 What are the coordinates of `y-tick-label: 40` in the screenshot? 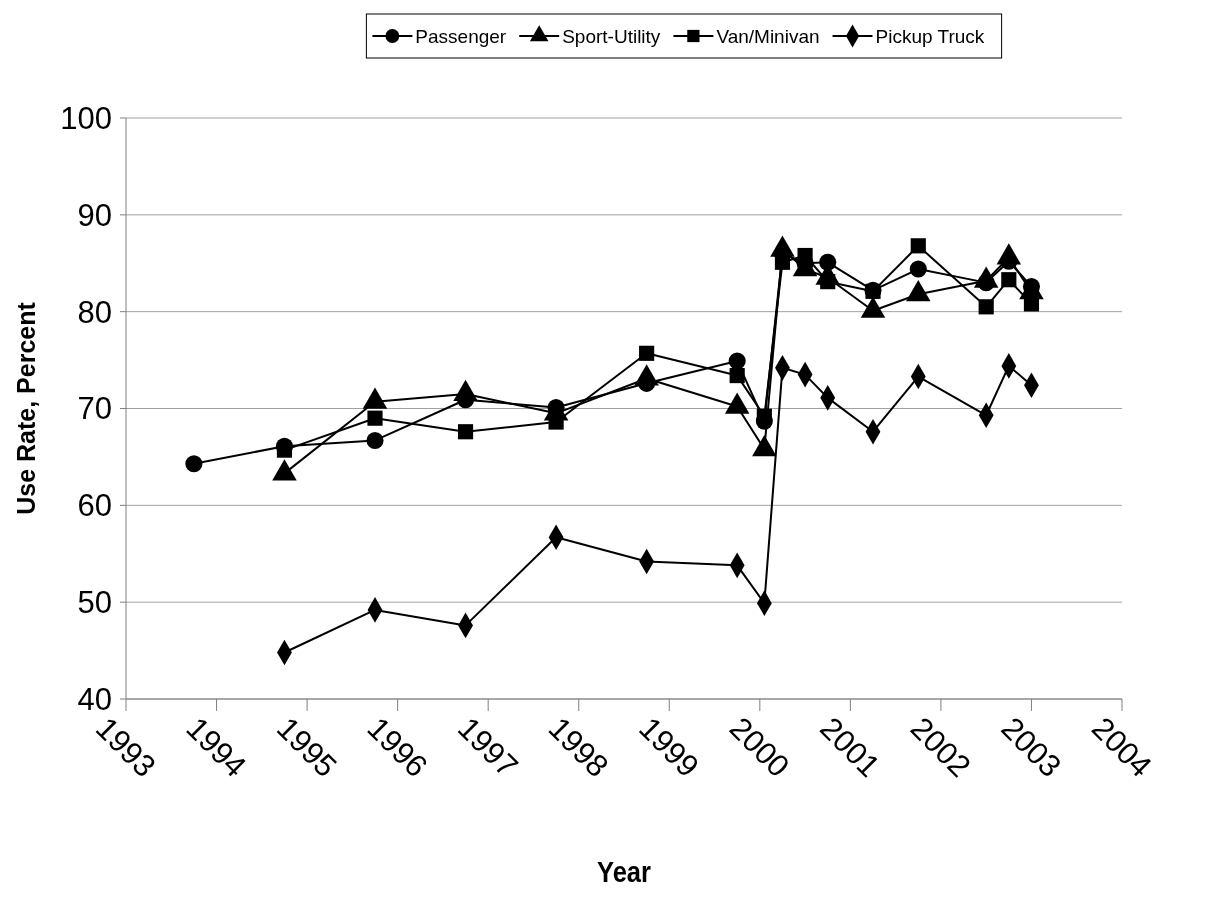 It's located at (94, 699).